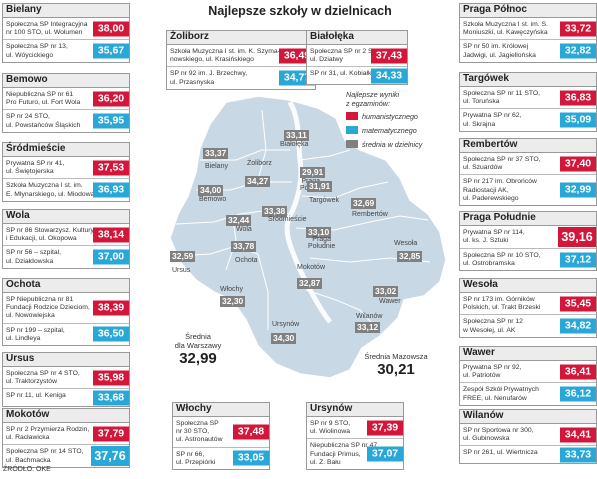 The image size is (597, 479). Describe the element at coordinates (396, 356) in the screenshot. I see `mazowsze-average-label: Średnia Mazowsza` at that location.